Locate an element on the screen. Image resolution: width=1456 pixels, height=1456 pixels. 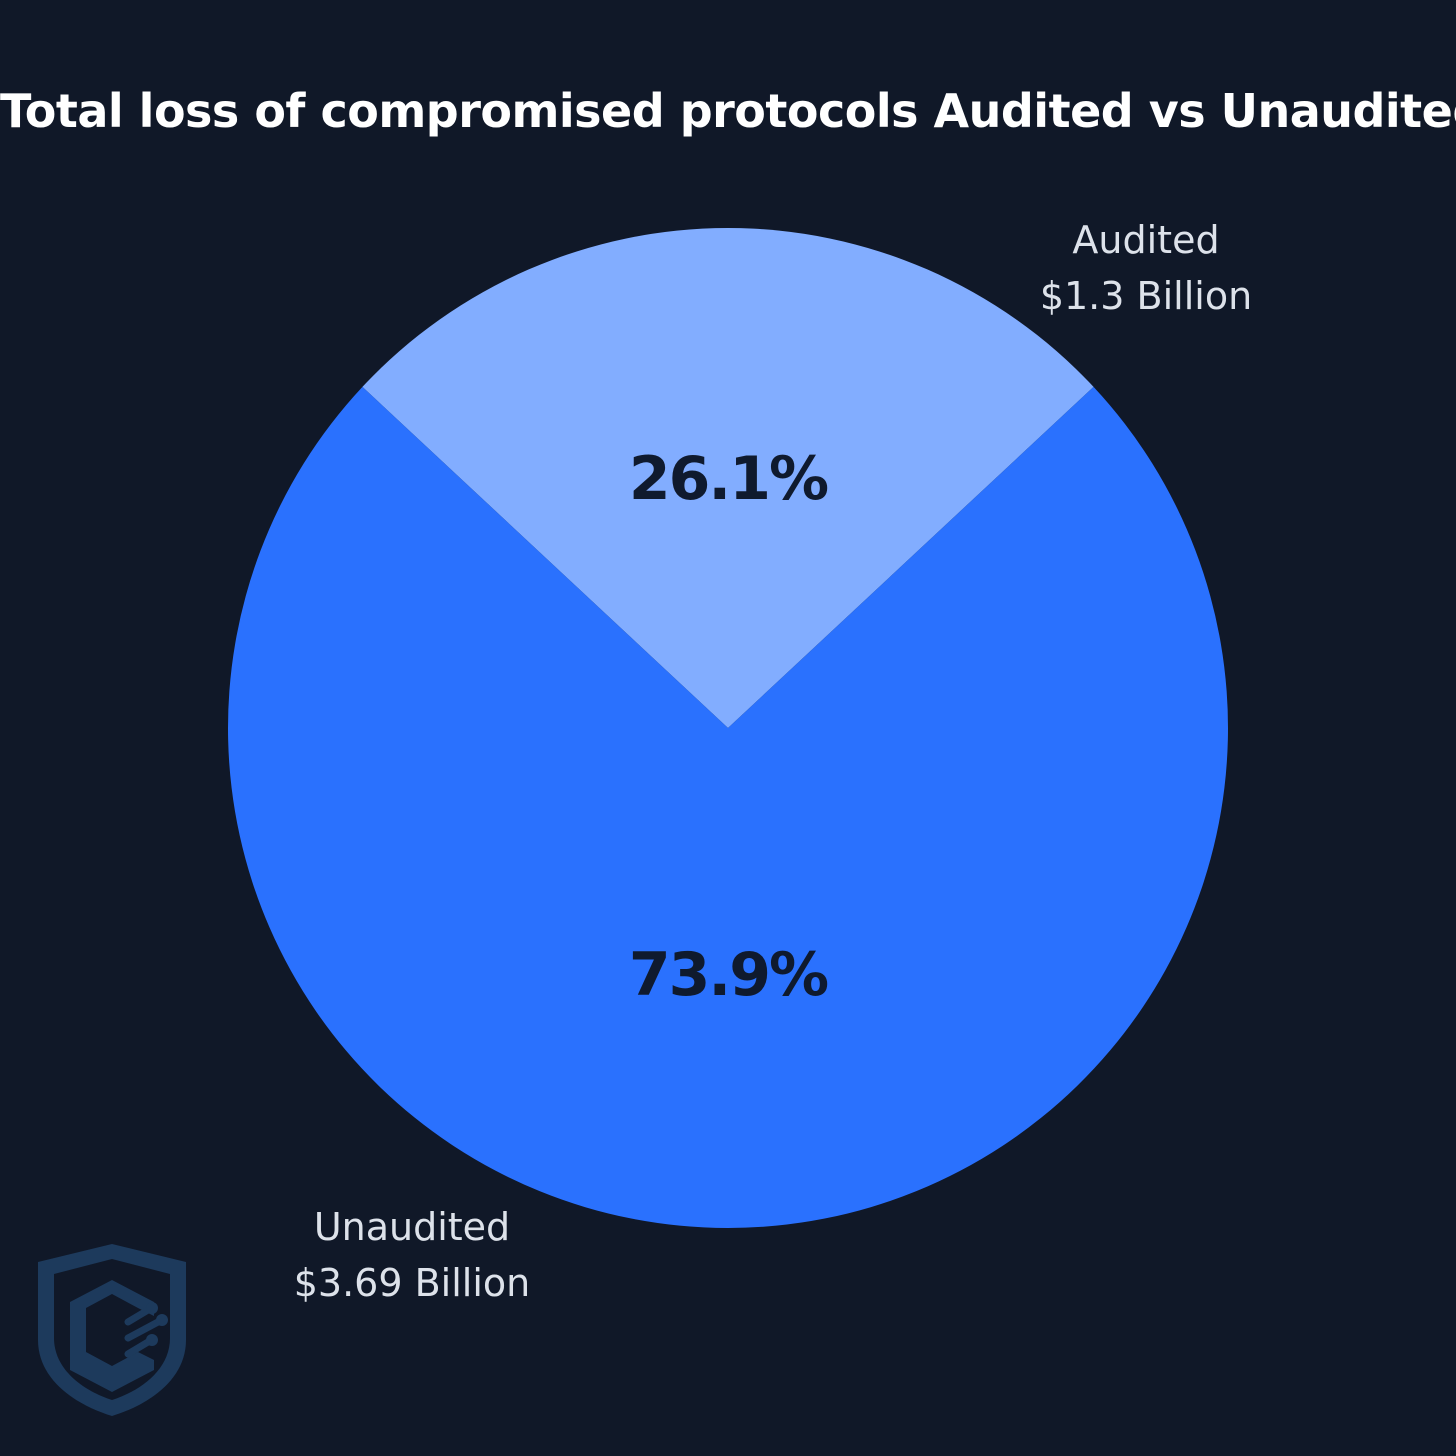
slice-label-audited: Audited $1.3 Billion is located at coordinates (1146, 268).